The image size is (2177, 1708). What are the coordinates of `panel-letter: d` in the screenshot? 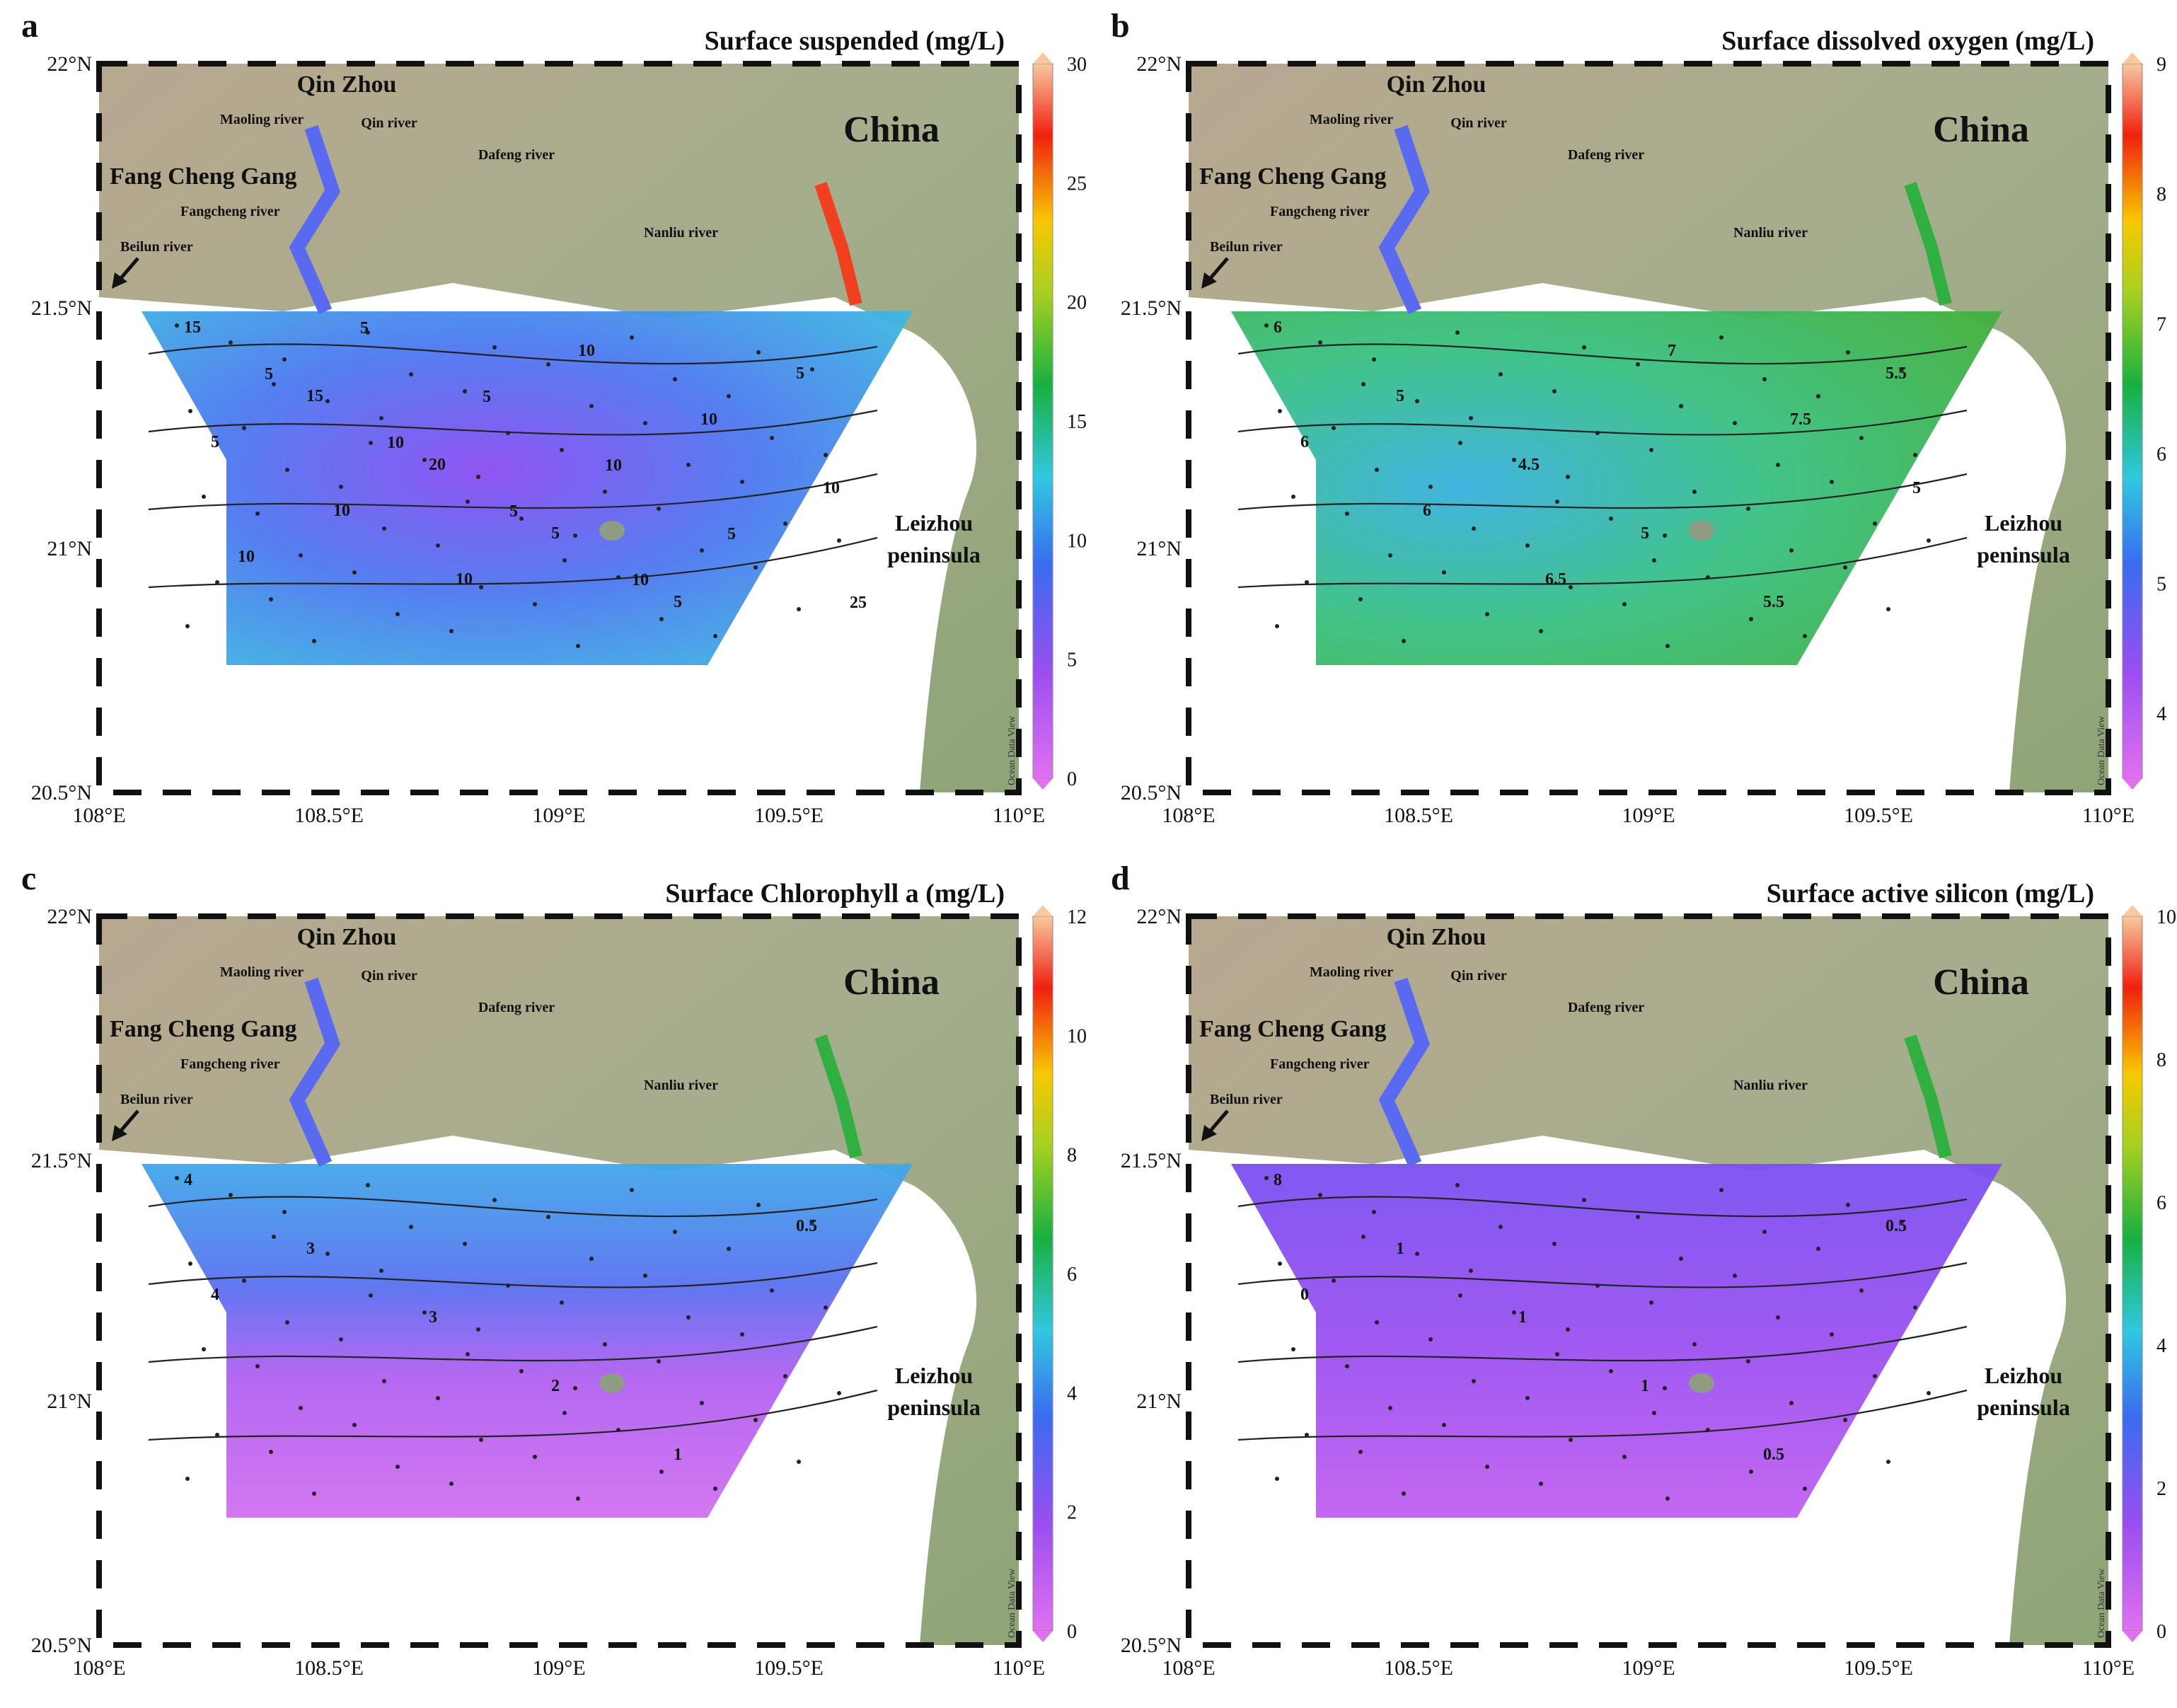 It's located at (1121, 878).